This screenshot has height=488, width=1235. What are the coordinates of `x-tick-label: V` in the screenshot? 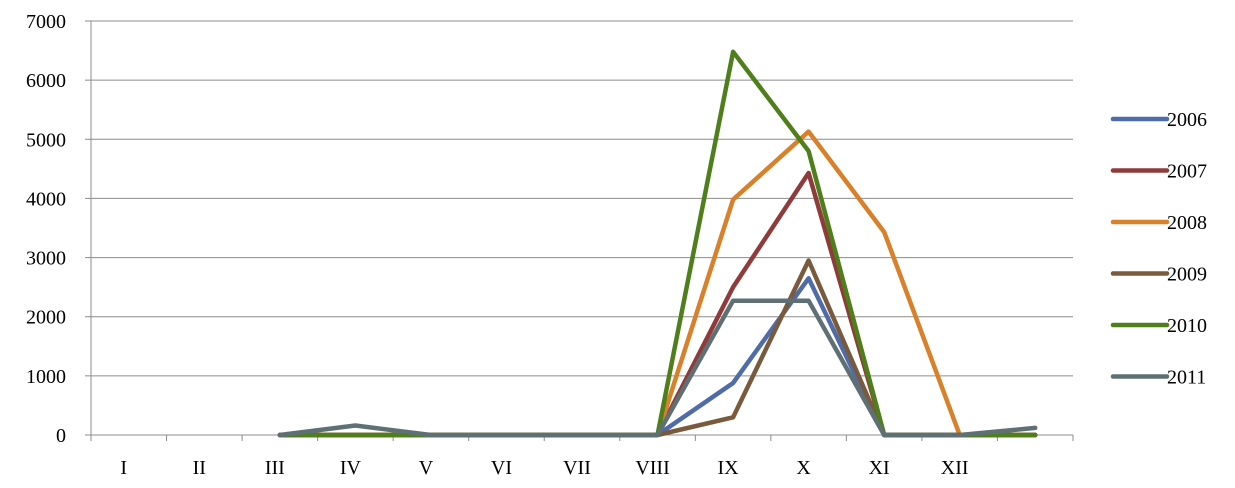 It's located at (426, 468).